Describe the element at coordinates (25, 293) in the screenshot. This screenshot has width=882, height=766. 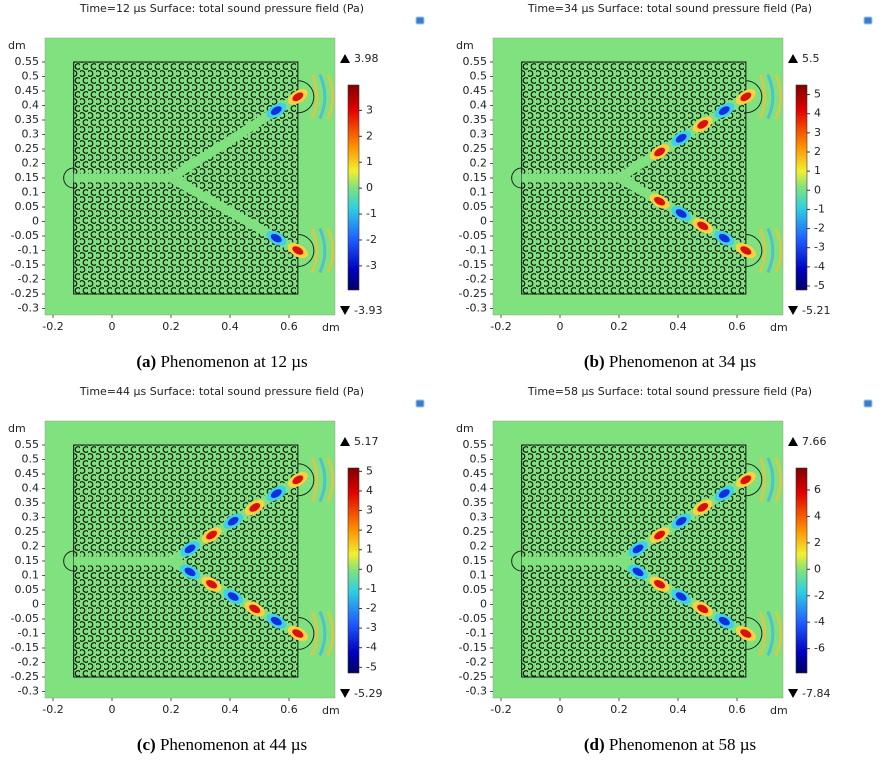
I see `y-tick-label: -0.25` at that location.